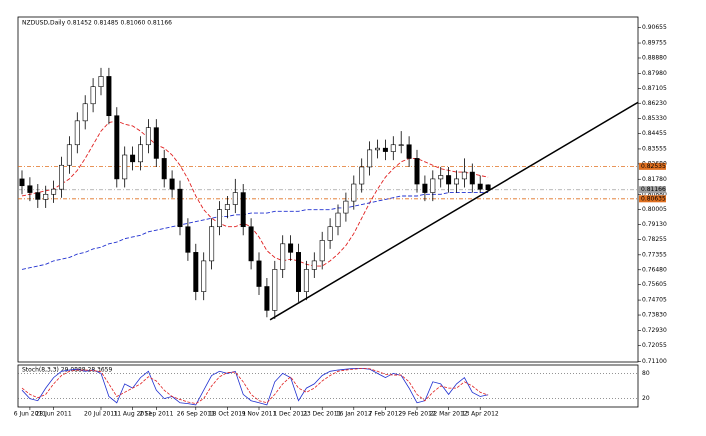 The height and width of the screenshot is (436, 706). I want to click on x-tick-label: 16 Jan 2012, so click(354, 414).